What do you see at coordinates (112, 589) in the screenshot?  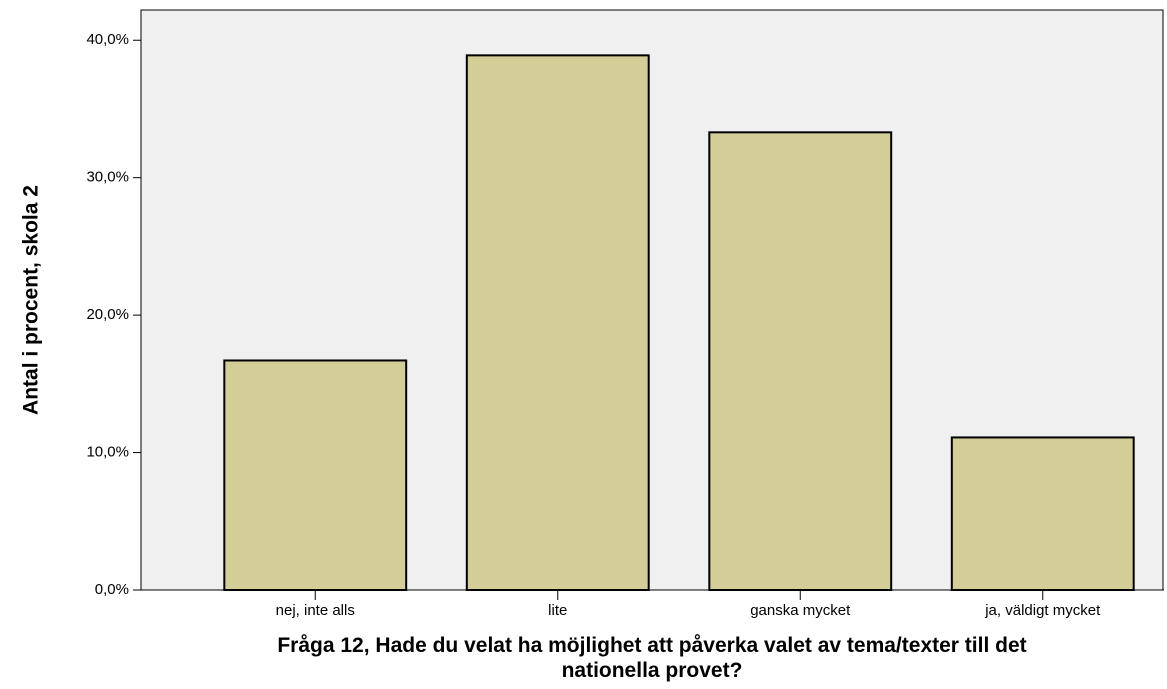 I see `y-tick-label: 0,0%` at bounding box center [112, 589].